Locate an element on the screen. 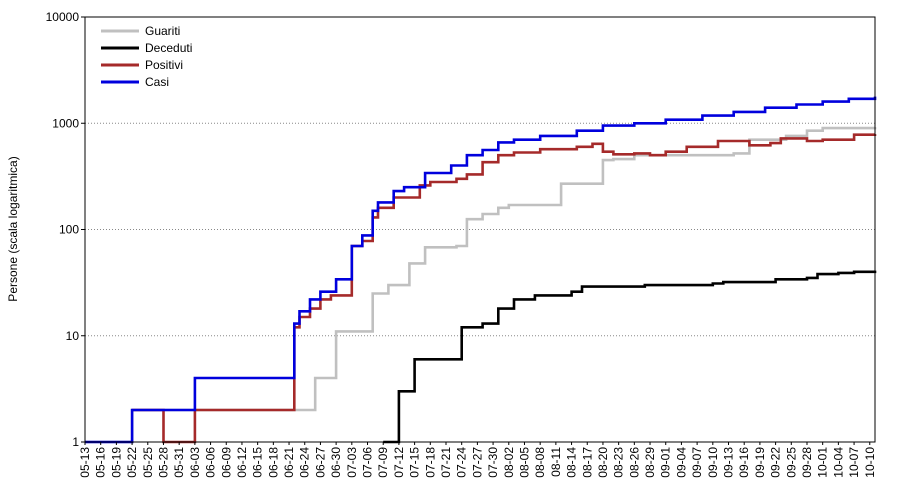 The width and height of the screenshot is (900, 500). x-tick-label: 07-12 is located at coordinates (399, 462).